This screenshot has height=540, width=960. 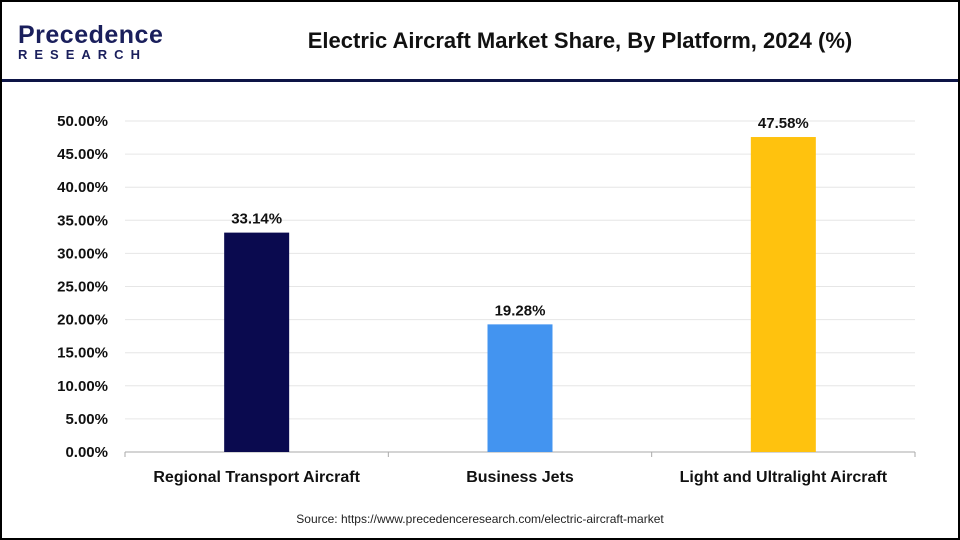 What do you see at coordinates (86, 419) in the screenshot?
I see `y-tick-label: 5.00%` at bounding box center [86, 419].